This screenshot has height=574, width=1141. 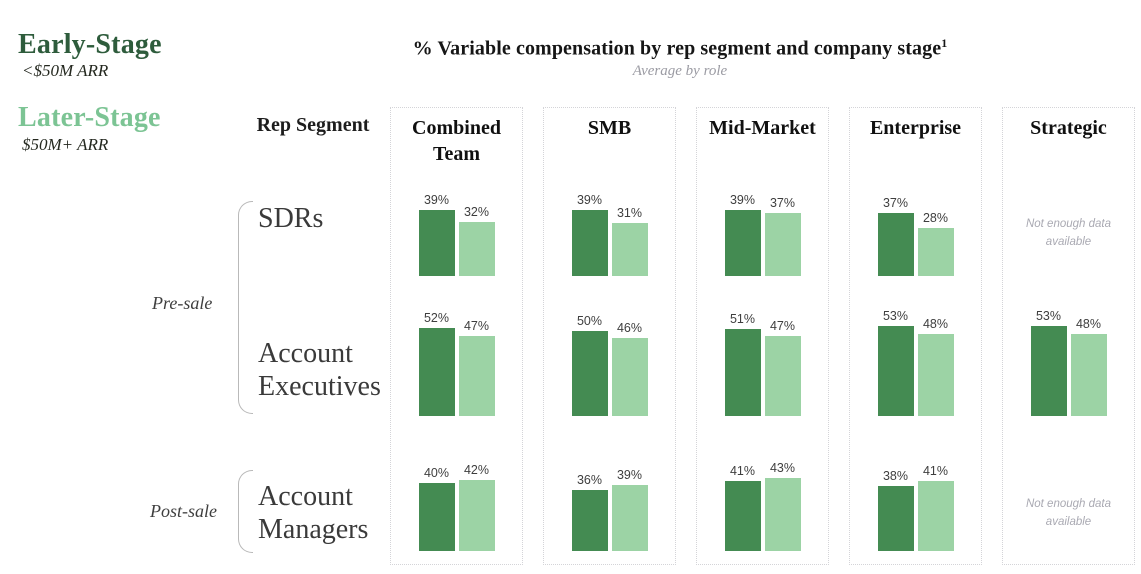 What do you see at coordinates (915, 236) in the screenshot?
I see `bar-group: 37% 28%` at bounding box center [915, 236].